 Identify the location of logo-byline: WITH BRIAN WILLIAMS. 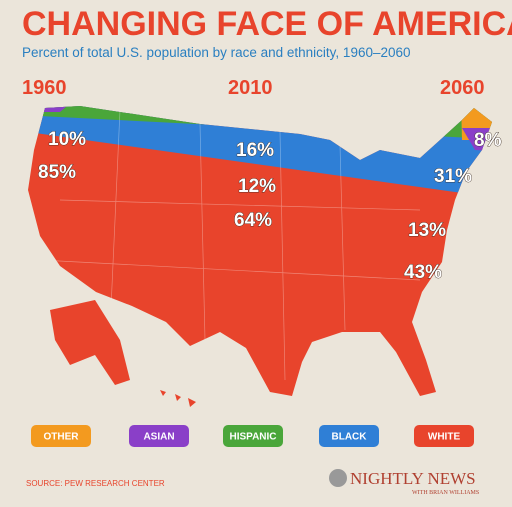
(445, 493).